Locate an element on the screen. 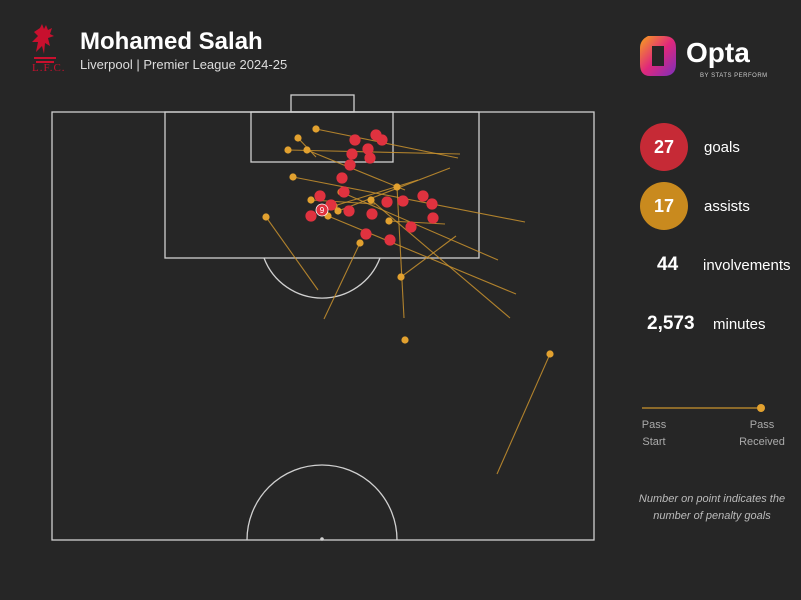 This screenshot has height=600, width=801. involvements-label: involvements is located at coordinates (747, 265).